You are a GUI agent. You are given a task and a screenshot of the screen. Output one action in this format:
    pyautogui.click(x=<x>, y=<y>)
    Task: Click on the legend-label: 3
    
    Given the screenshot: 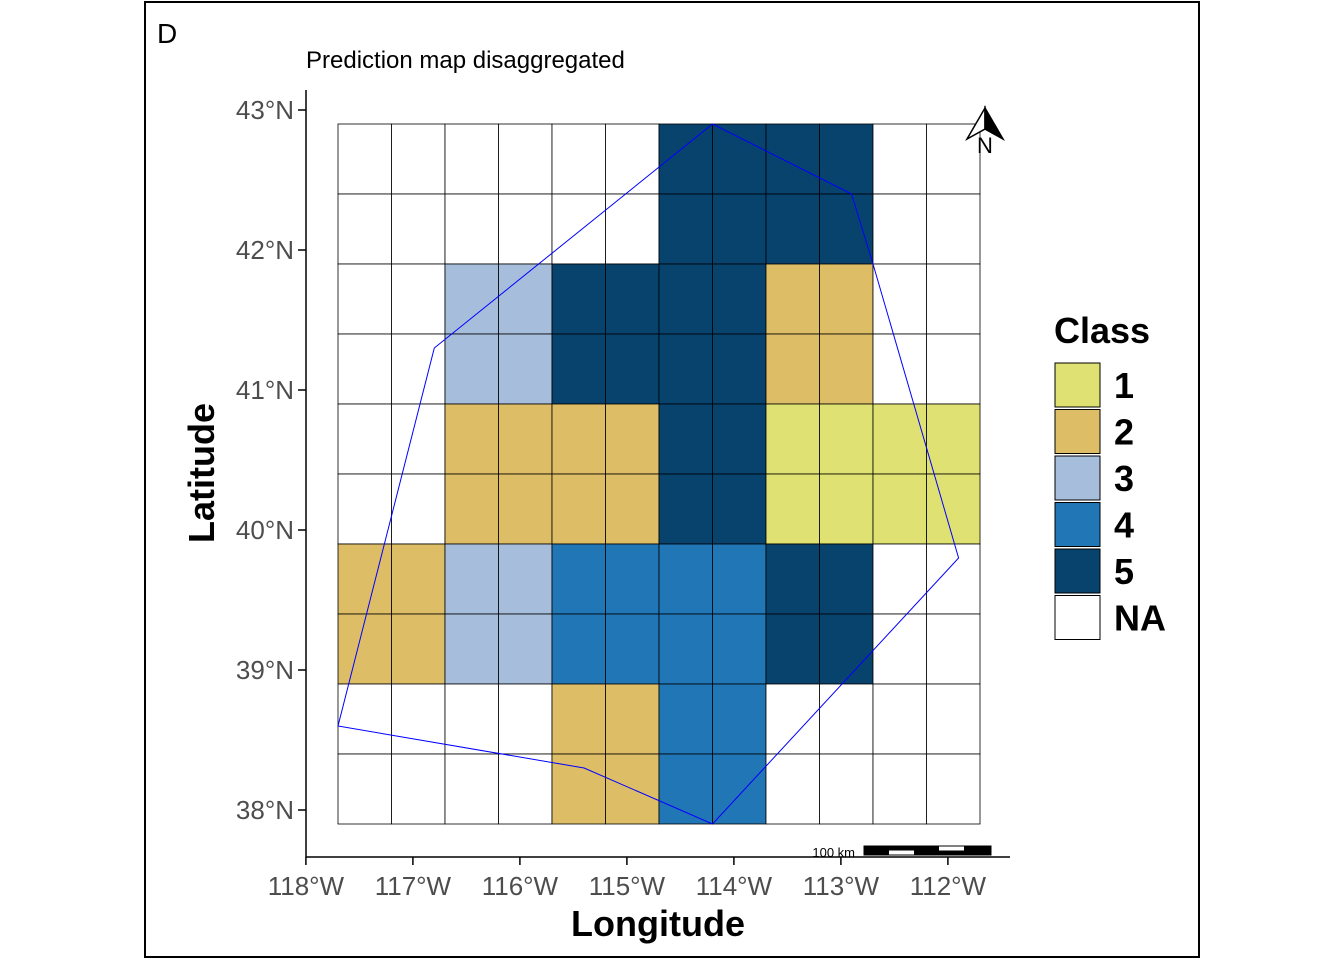 What is the action you would take?
    pyautogui.click(x=1124, y=478)
    